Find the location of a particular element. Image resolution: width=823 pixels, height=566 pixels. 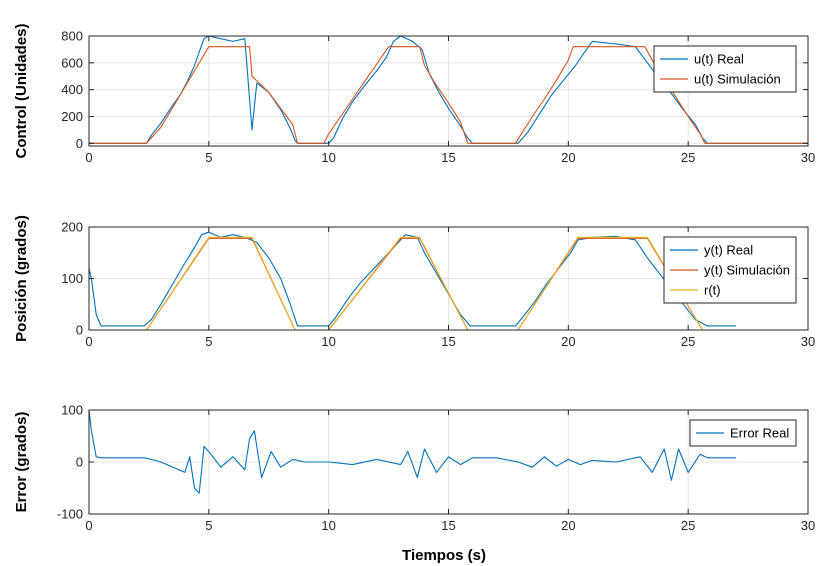

legend-box is located at coordinates (725, 69).